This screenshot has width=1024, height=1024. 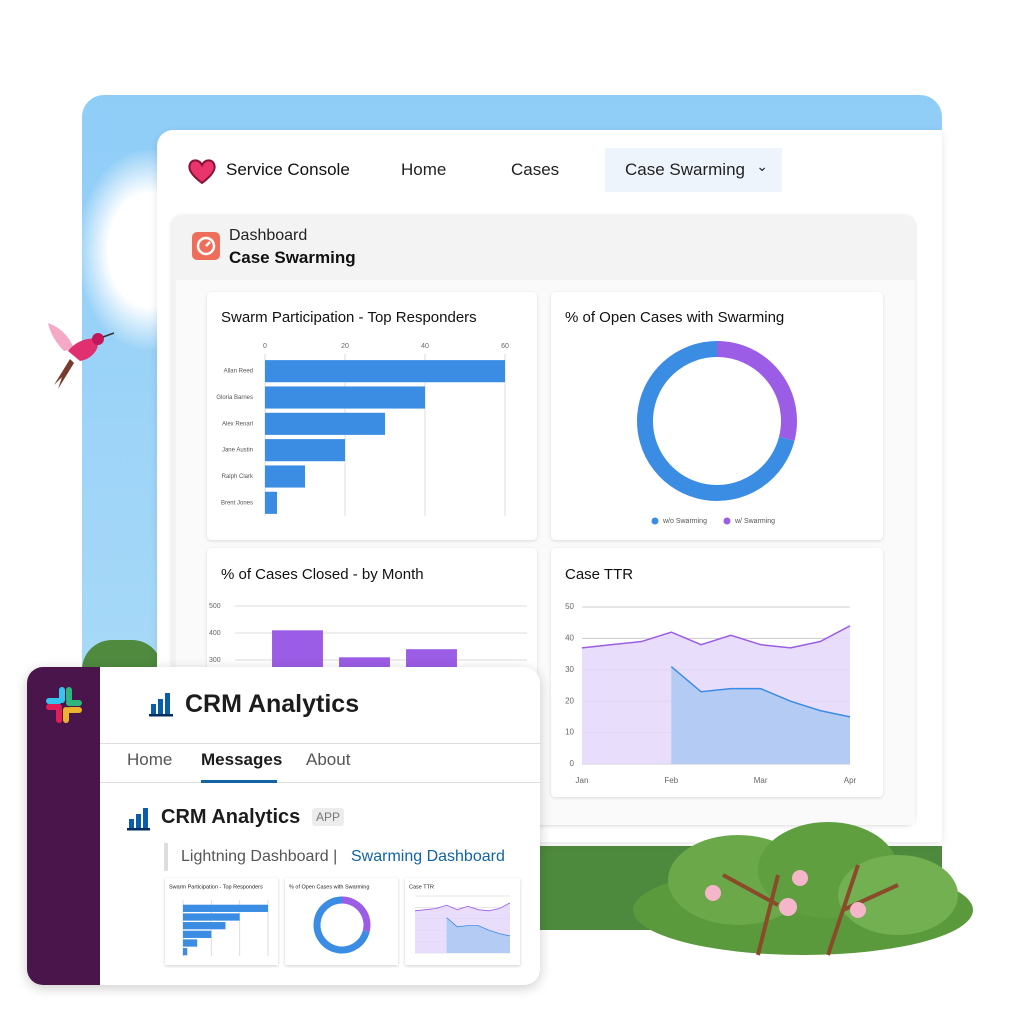 What do you see at coordinates (238, 477) in the screenshot?
I see `category-label: Ralph Clark` at bounding box center [238, 477].